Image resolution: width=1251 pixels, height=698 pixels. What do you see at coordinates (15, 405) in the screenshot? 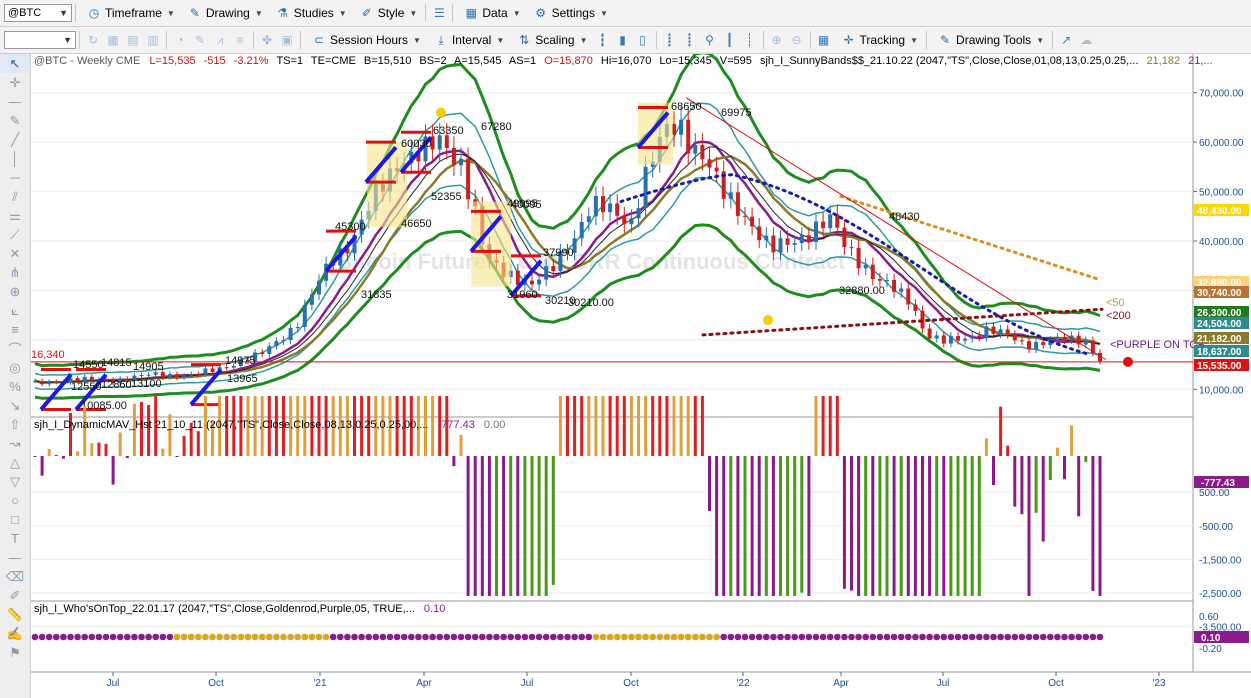
I see `arrow-icon: ↘` at bounding box center [15, 405].